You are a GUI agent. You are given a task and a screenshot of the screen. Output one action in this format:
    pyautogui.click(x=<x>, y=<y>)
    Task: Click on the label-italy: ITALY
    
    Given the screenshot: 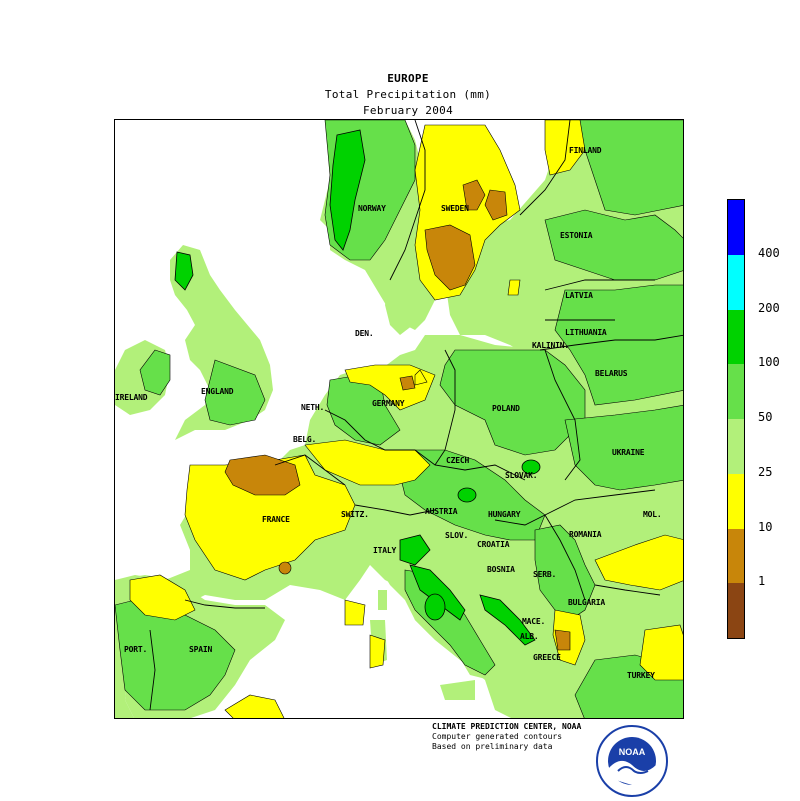 What is the action you would take?
    pyautogui.click(x=385, y=550)
    